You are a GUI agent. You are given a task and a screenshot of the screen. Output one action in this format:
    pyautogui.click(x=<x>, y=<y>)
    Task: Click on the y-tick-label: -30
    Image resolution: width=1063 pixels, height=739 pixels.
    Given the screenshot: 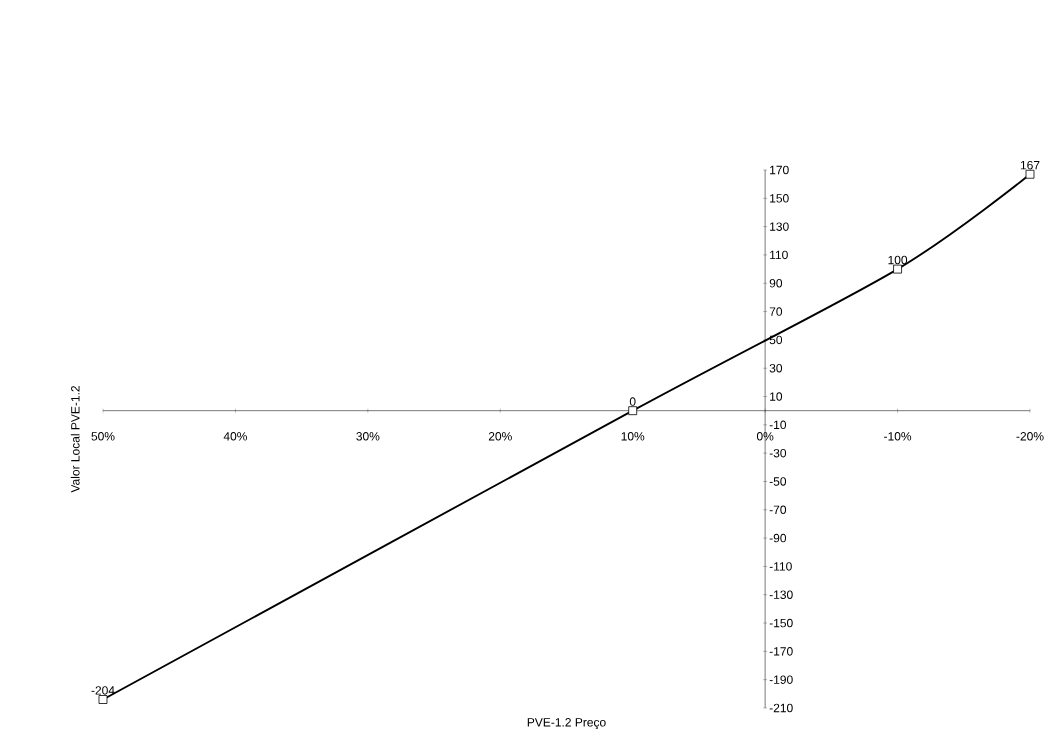 What is the action you would take?
    pyautogui.click(x=778, y=453)
    